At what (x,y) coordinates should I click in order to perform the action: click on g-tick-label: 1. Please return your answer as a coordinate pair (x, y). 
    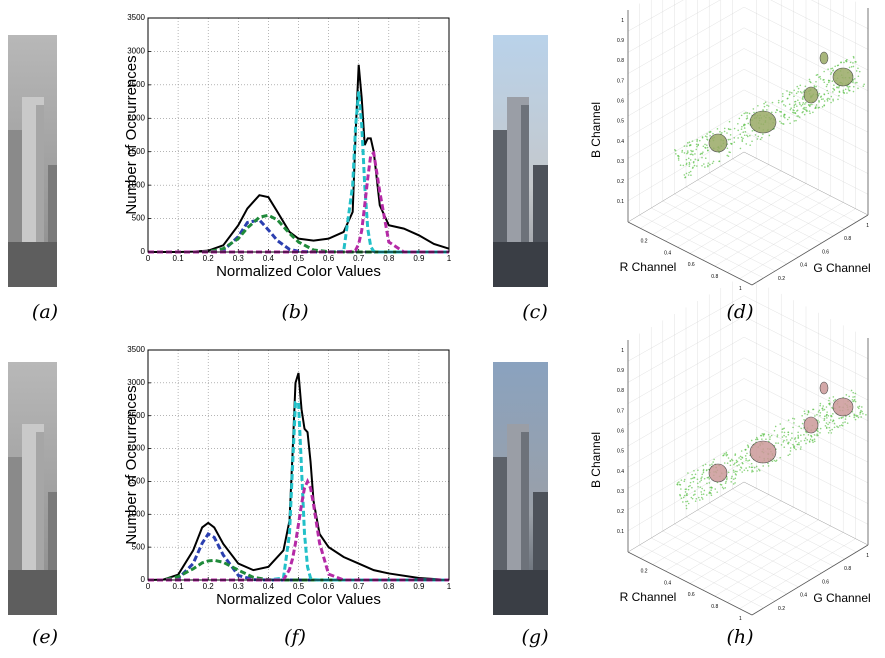
    Looking at the image, I should click on (867, 556).